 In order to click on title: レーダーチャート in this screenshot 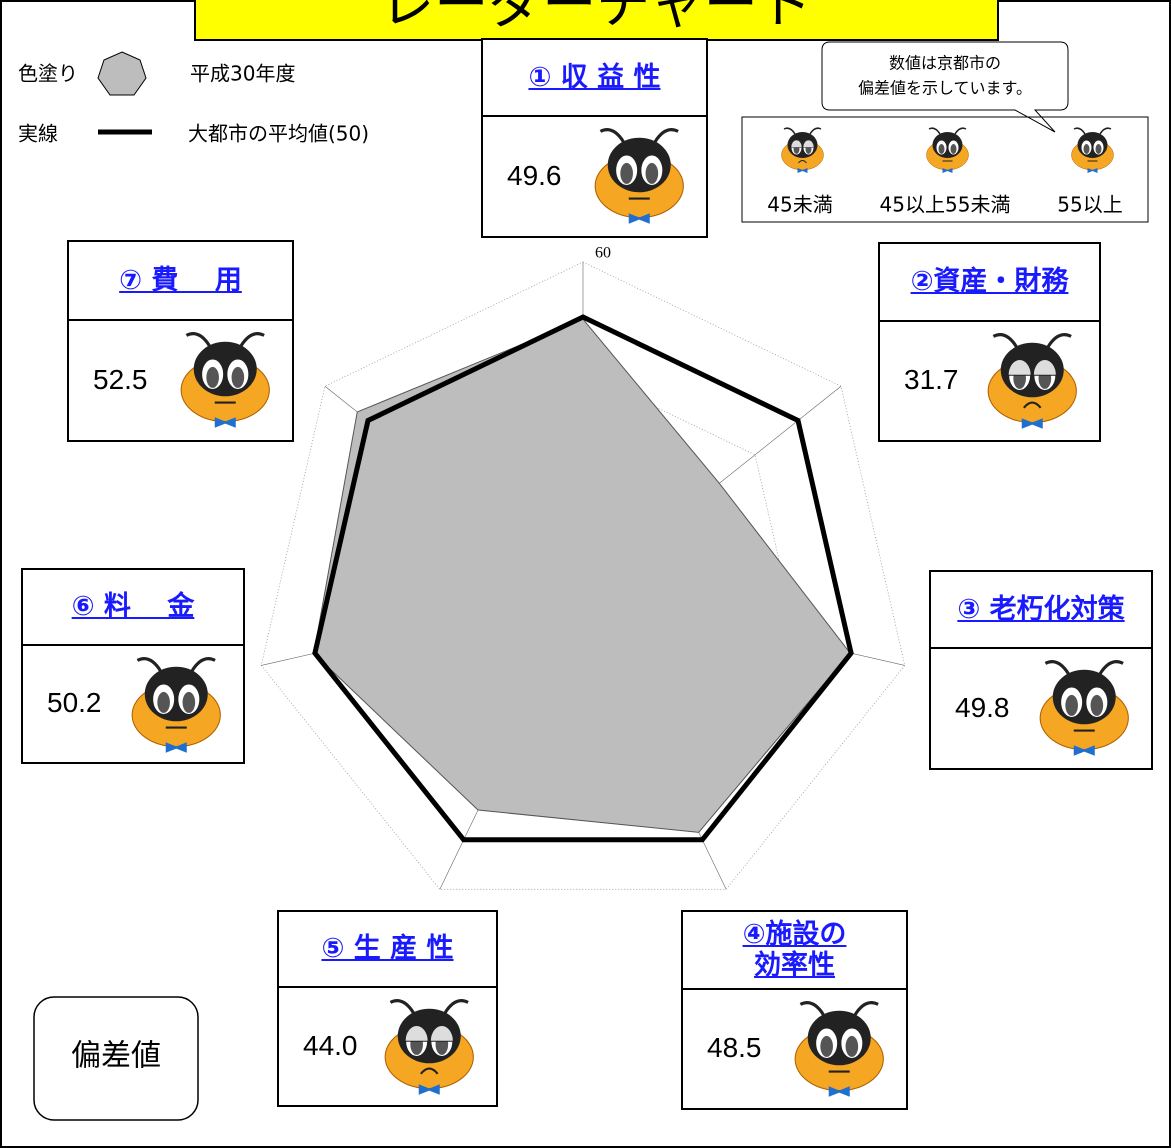, I will do `click(595, 18)`.